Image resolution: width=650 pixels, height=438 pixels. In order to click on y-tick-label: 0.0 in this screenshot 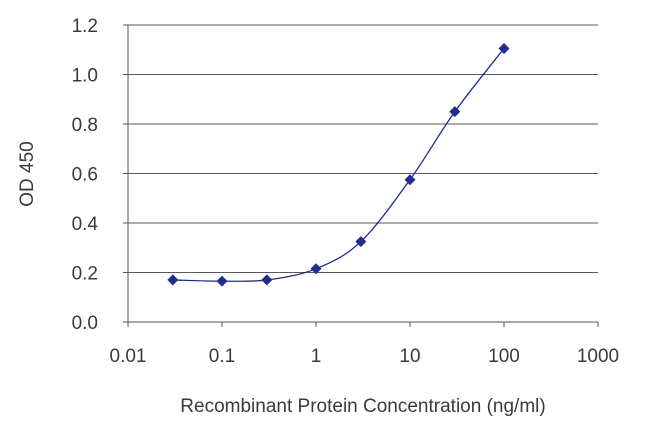, I will do `click(85, 323)`.